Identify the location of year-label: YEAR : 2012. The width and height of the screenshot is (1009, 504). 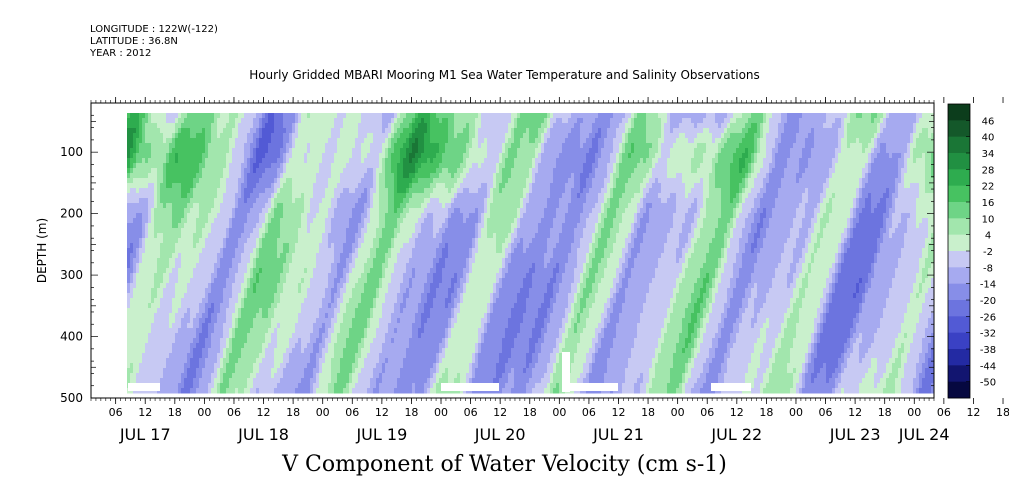
(121, 53).